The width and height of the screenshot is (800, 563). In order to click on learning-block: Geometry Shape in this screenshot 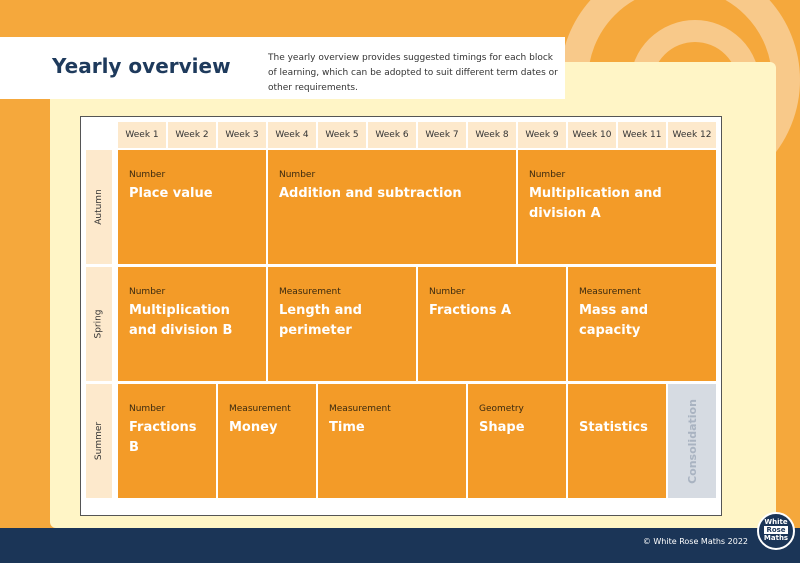, I will do `click(517, 441)`.